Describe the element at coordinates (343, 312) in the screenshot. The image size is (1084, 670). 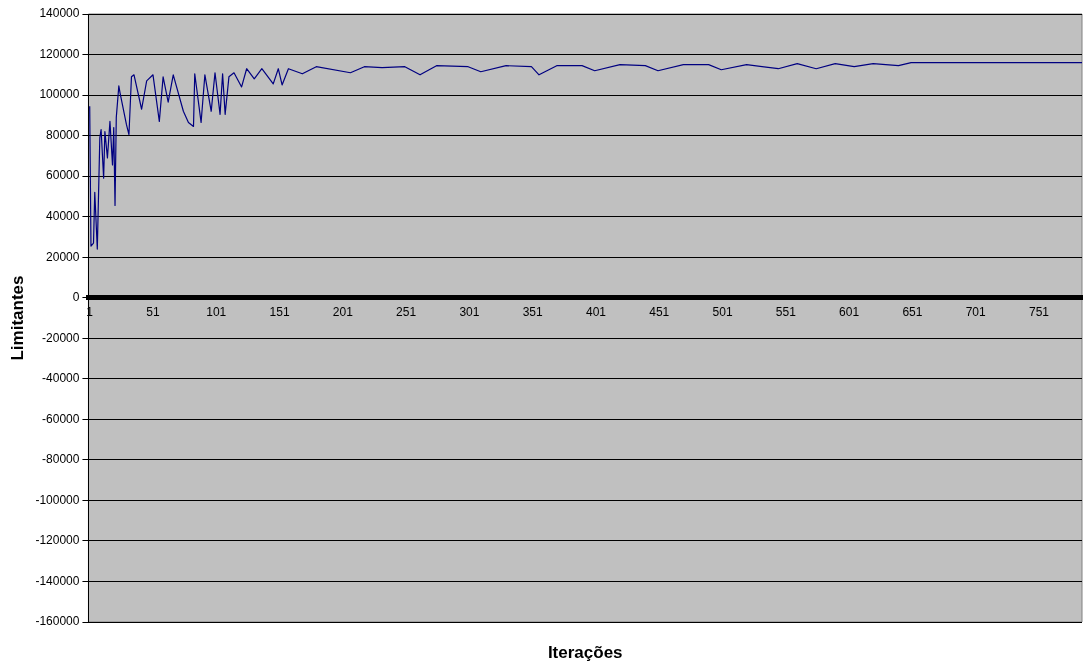
I see `x-tick-label: 201` at that location.